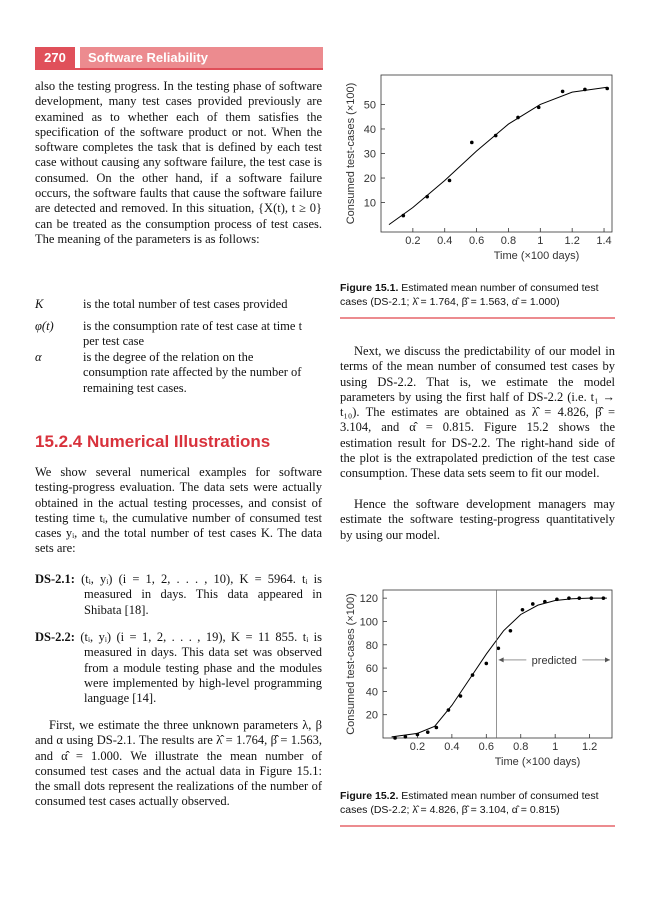 The image size is (662, 900). What do you see at coordinates (369, 288) in the screenshot?
I see `caption-label: Figure 15.1.` at bounding box center [369, 288].